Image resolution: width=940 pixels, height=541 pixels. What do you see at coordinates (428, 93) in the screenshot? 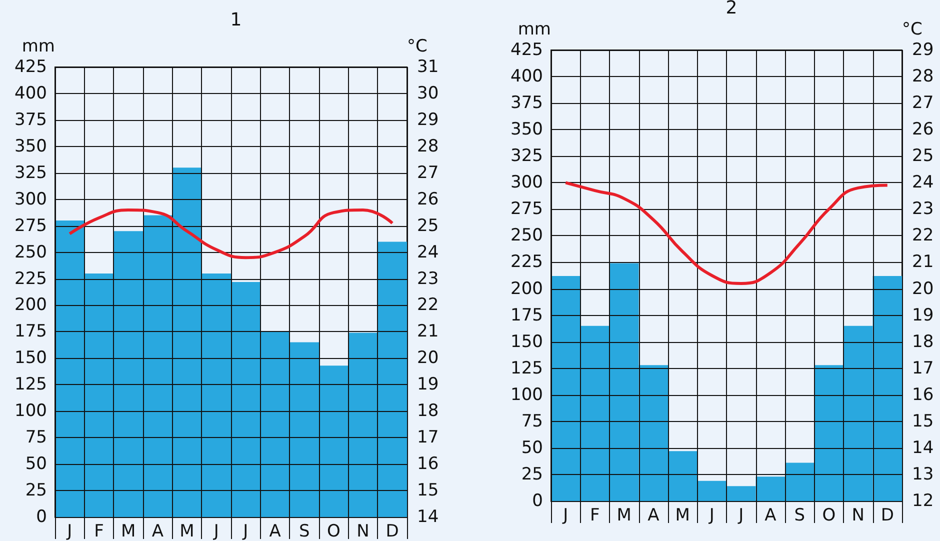
I see `y2-tick-label: 30` at bounding box center [428, 93].